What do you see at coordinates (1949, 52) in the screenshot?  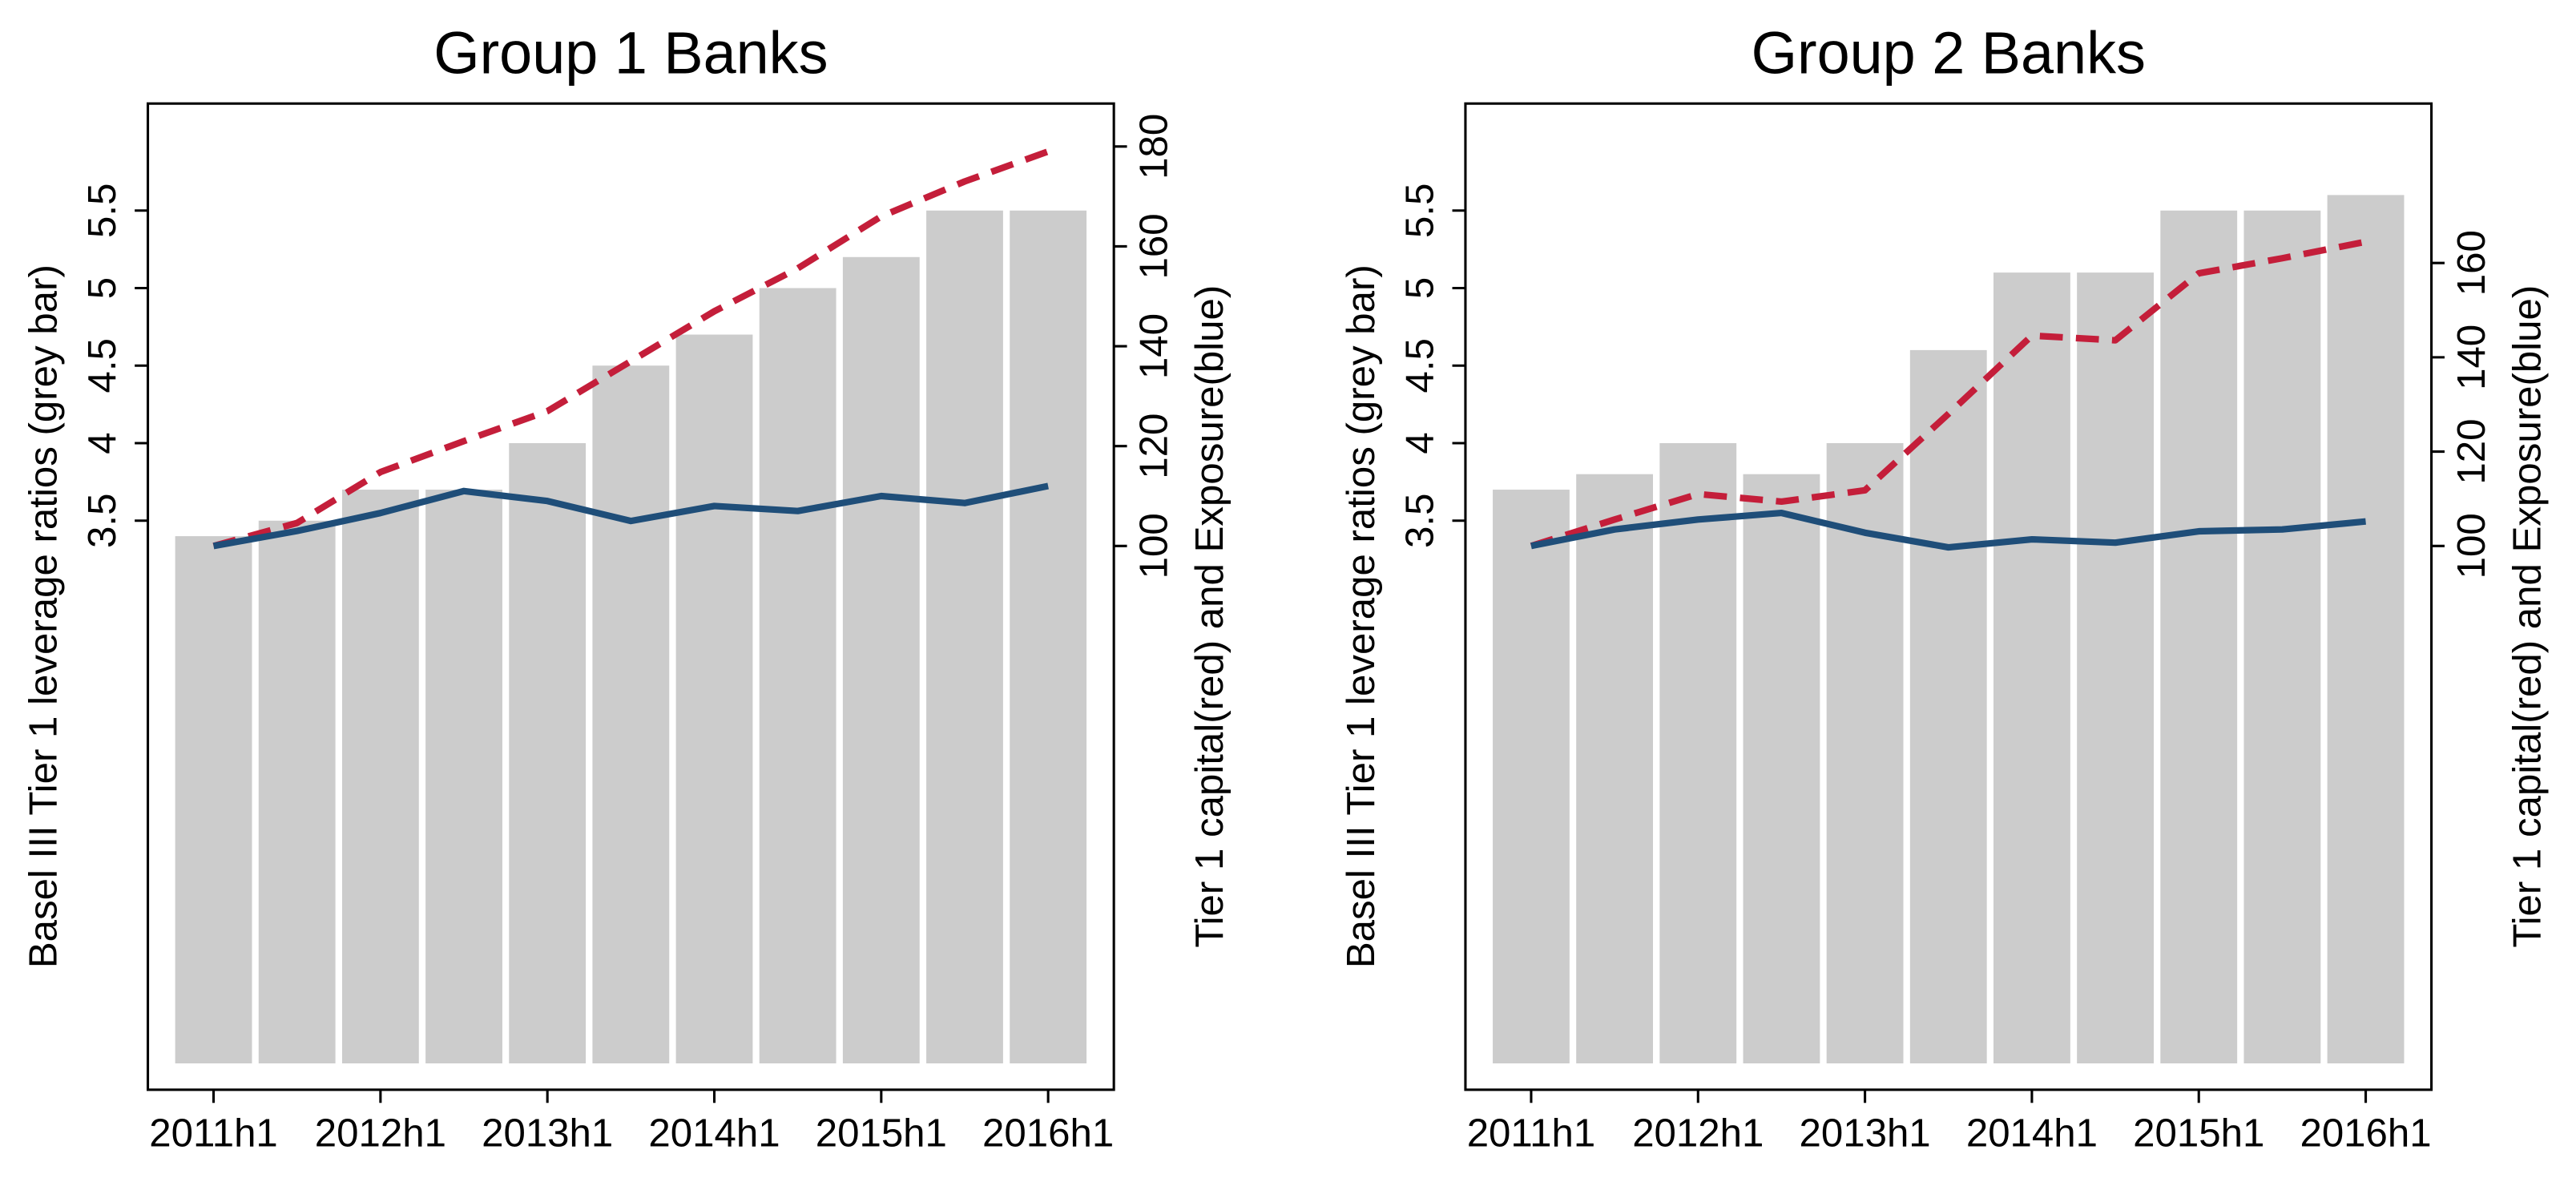 I see `chart-title: Group 2 Banks` at bounding box center [1949, 52].